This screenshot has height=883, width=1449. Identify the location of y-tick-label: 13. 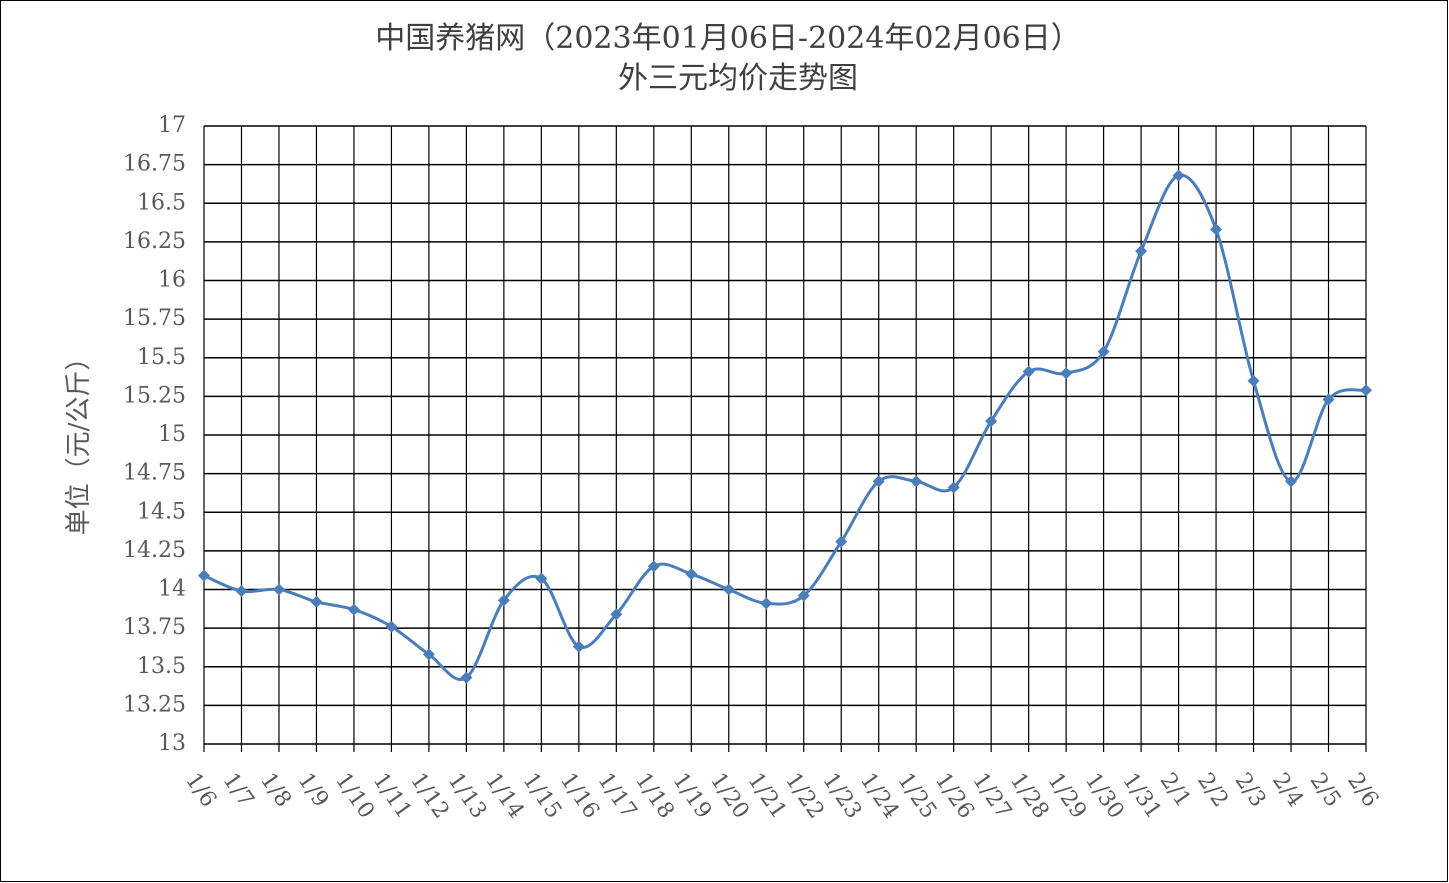
(172, 743).